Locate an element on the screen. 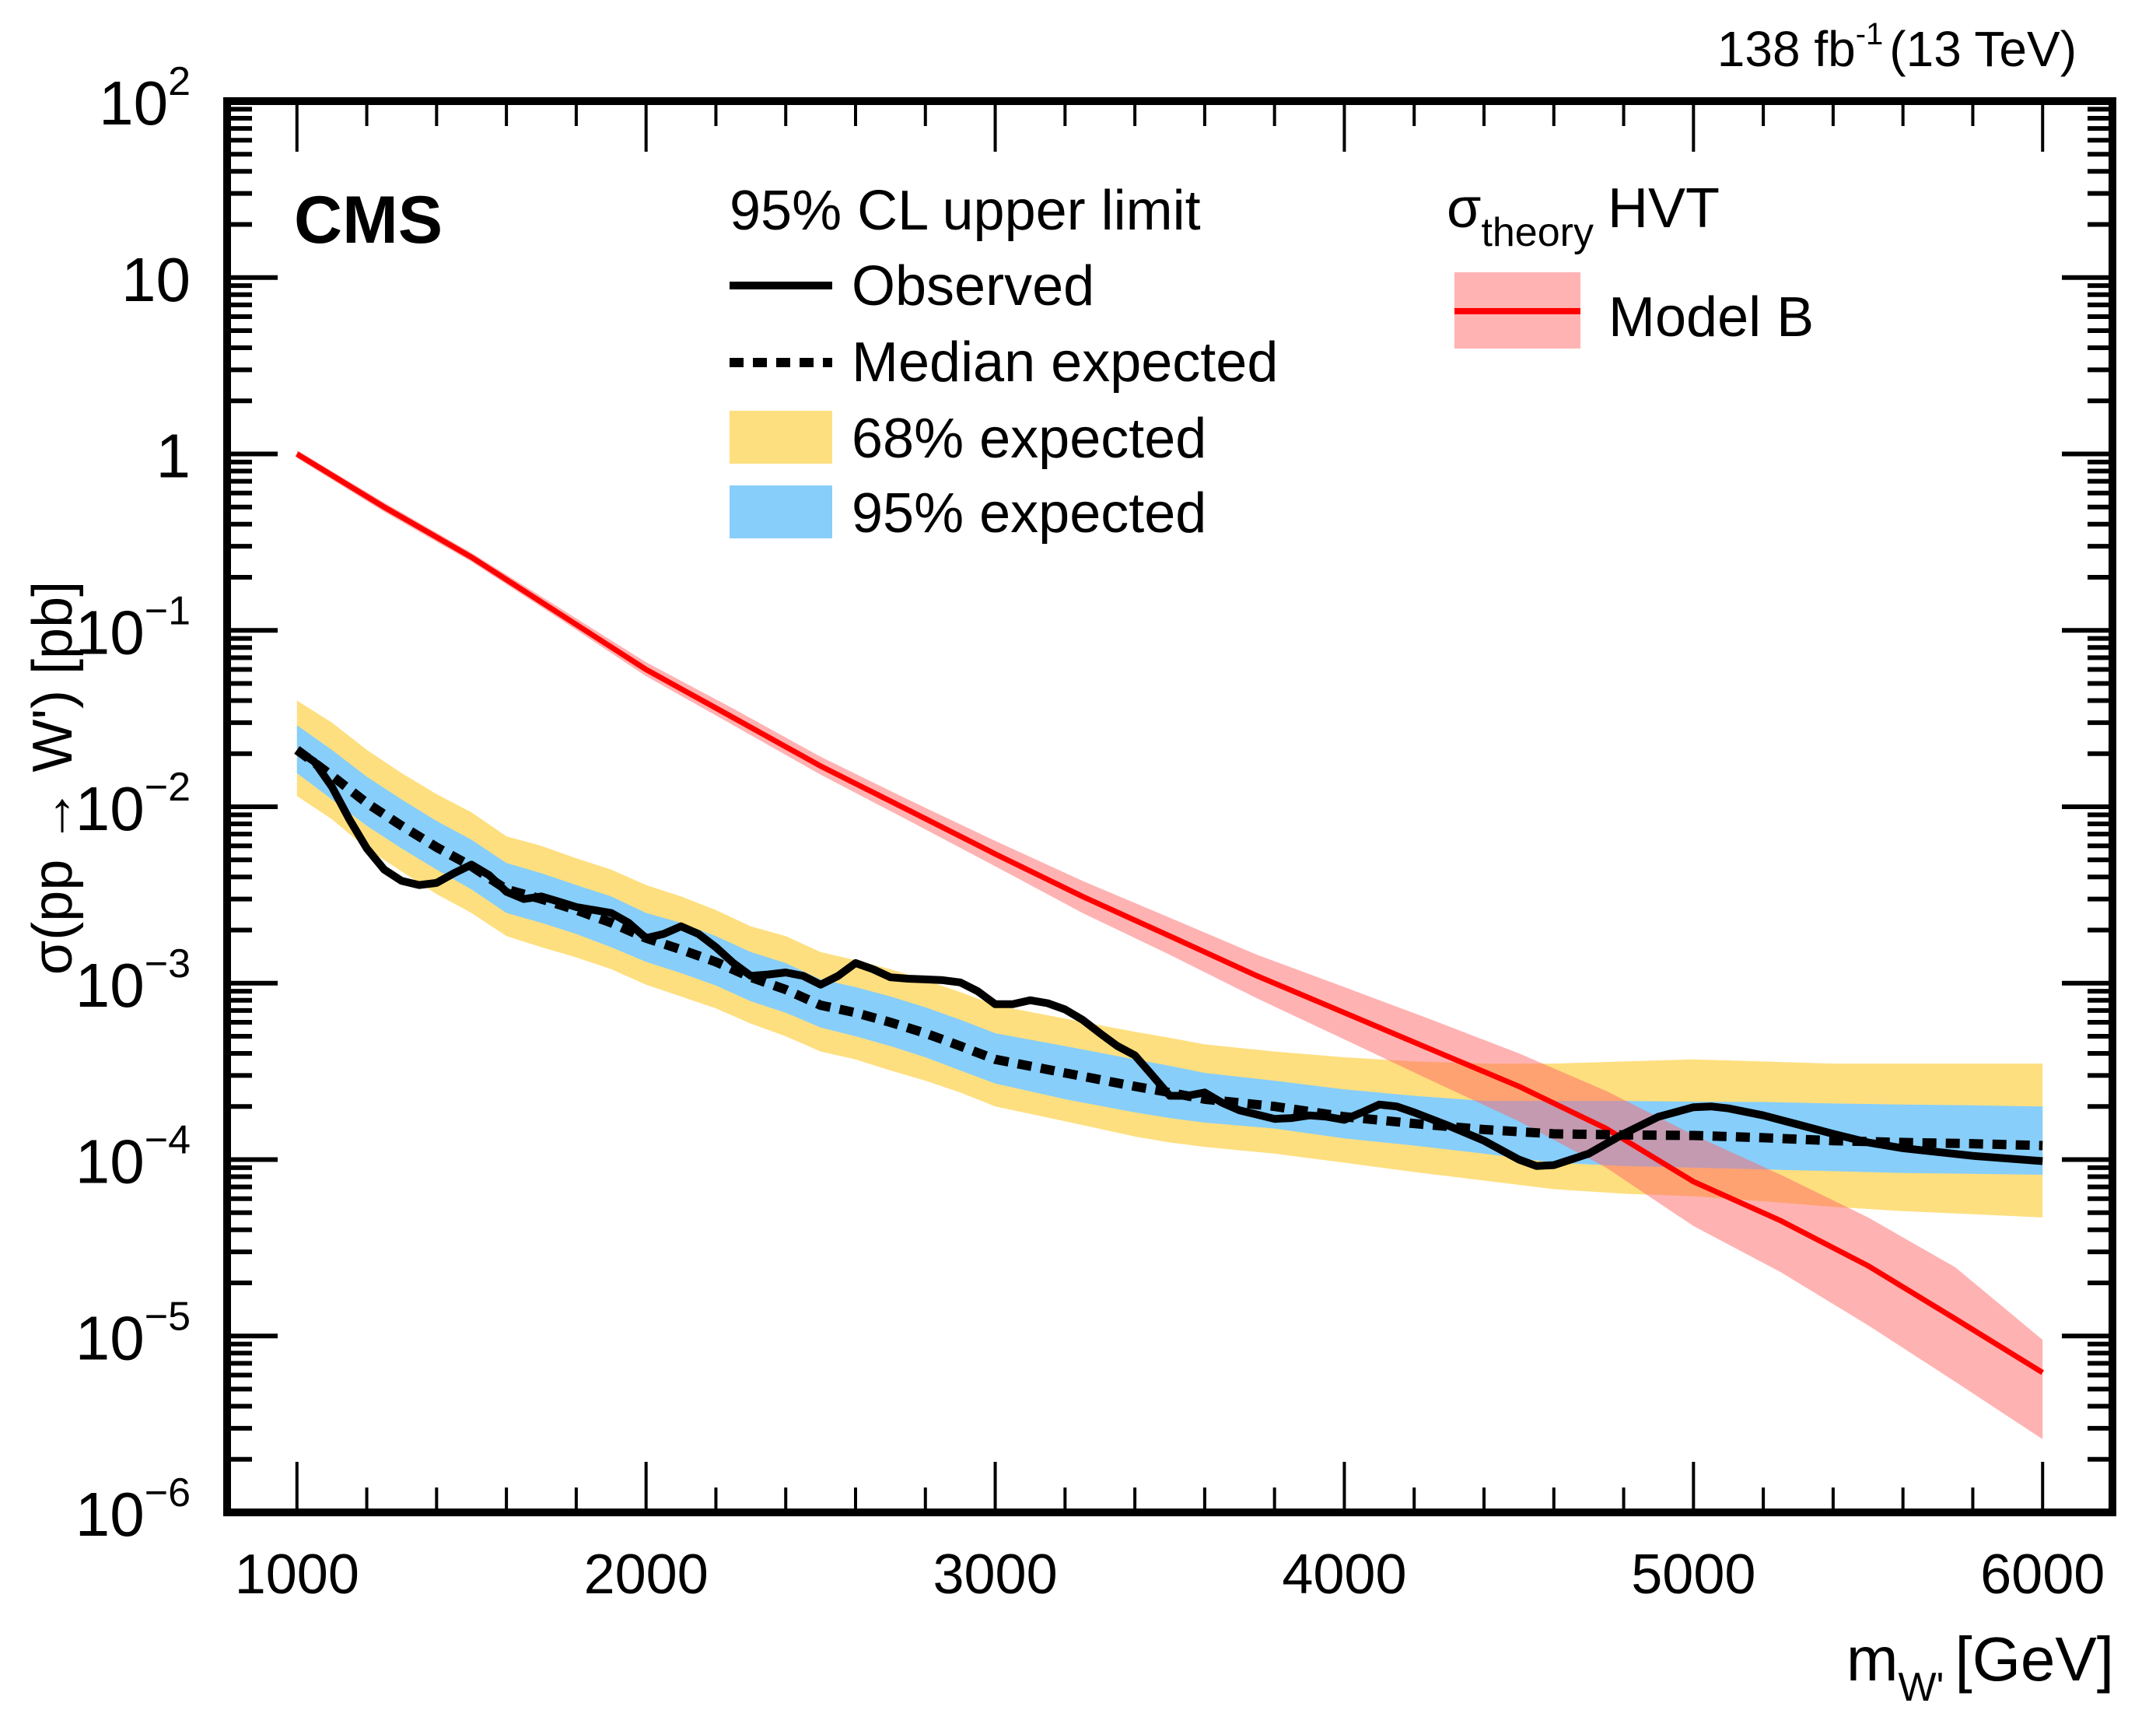 This screenshot has height=1717, width=2156. legend-median-label: Median expected is located at coordinates (1065, 362).